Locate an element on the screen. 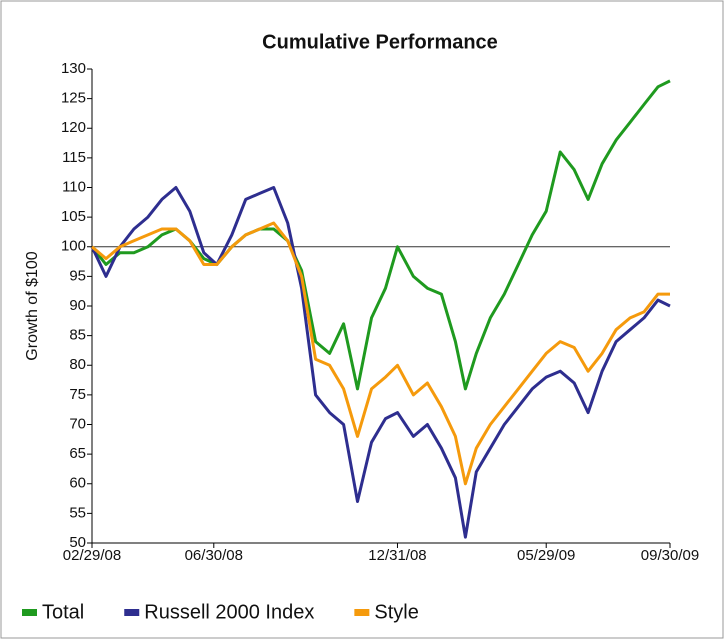  x-tick-label: 06/30/08 is located at coordinates (214, 555).